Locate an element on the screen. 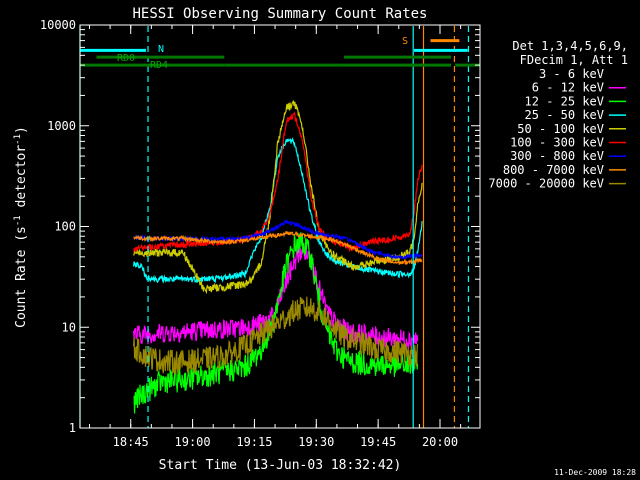 The width and height of the screenshot is (640, 480). annotation-1: RD0 is located at coordinates (126, 58).